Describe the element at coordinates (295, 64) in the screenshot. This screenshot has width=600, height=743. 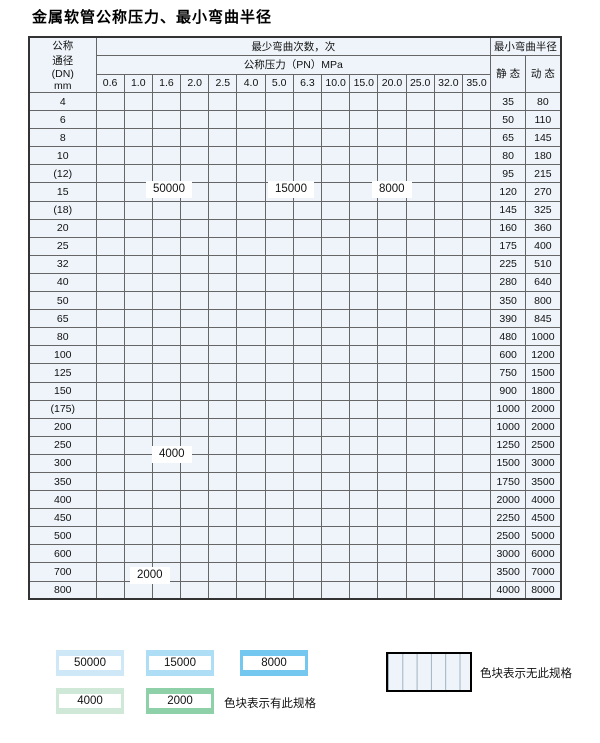
I see `header-row-1: 公称 通径 (DN) mm 最少弯曲次数，次 最小弯曲半径` at that location.